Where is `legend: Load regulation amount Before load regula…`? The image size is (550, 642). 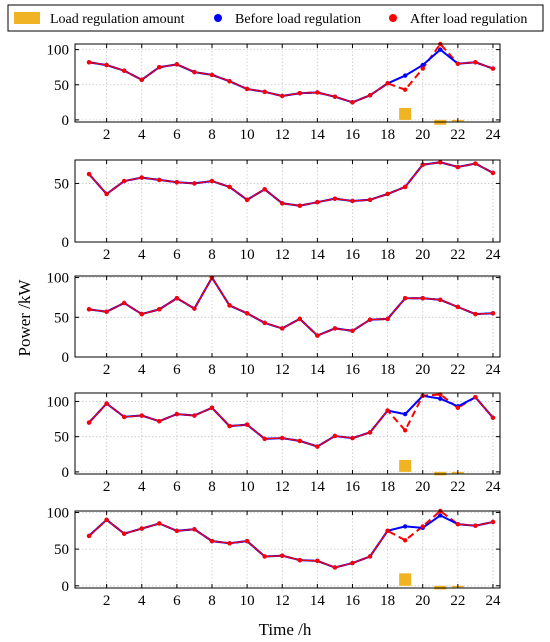 legend: Load regulation amount Before load regula… is located at coordinates (275, 18).